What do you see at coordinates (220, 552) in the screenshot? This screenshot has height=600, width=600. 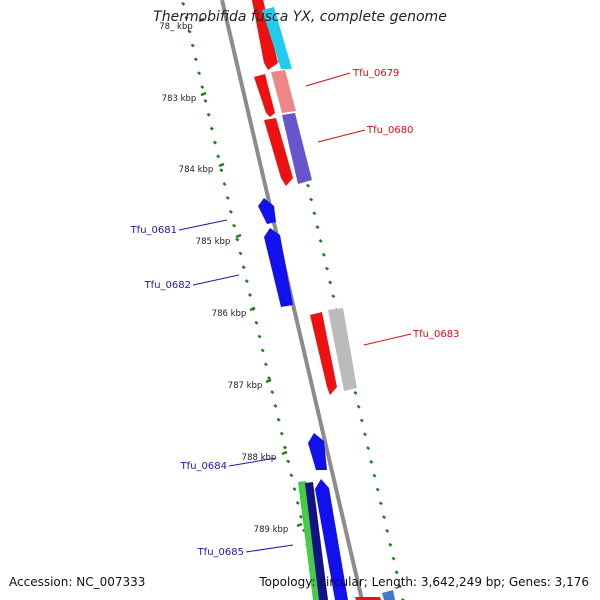 I see `gene-label-tfu-0685: Tfu_0685` at bounding box center [220, 552].